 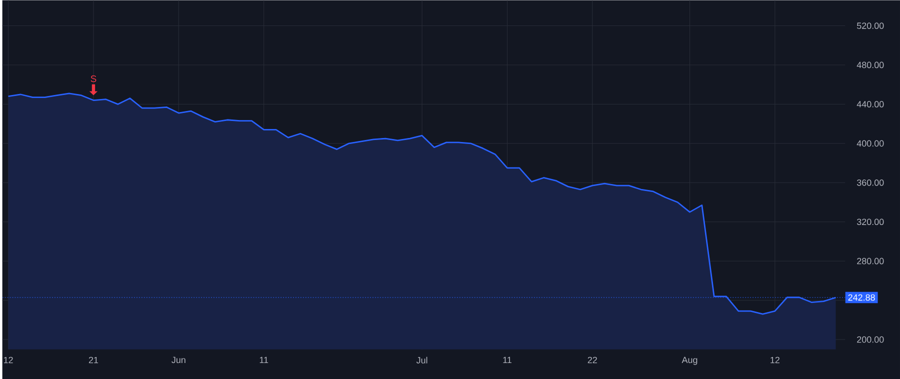 I want to click on x-tick-label: 22, so click(x=592, y=359).